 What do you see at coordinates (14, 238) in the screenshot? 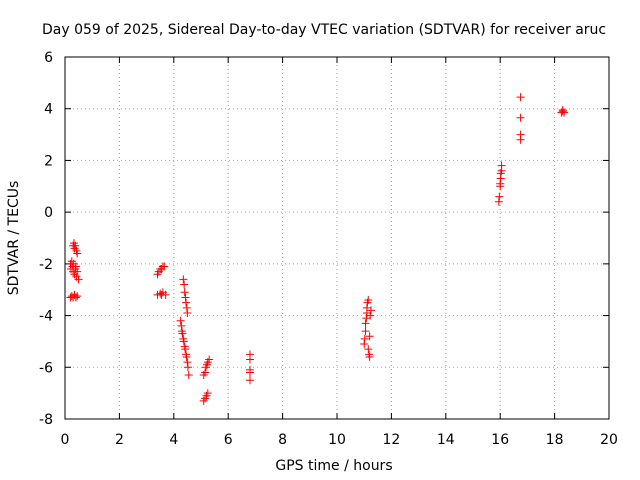
I see `y-axis-label: SDTVAR / TECUs` at bounding box center [14, 238].